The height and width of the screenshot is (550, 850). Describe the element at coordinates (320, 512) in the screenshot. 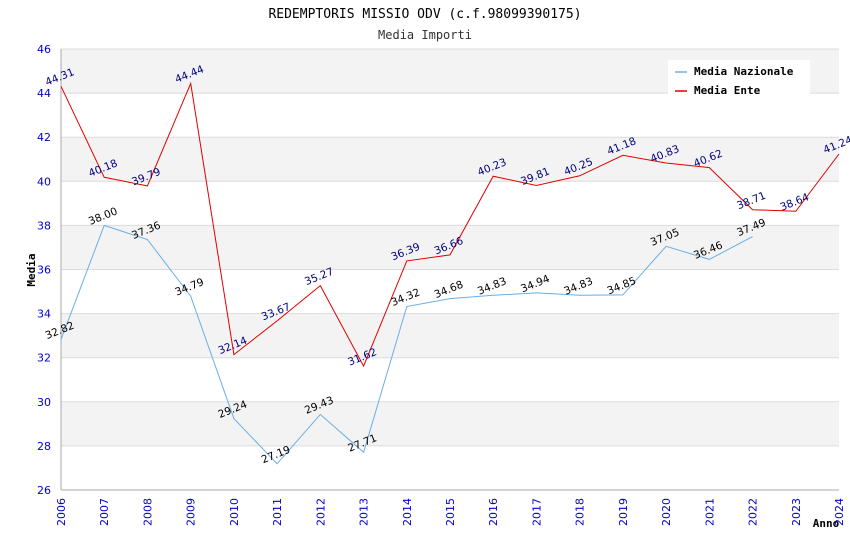

I see `x-tick-label: 2012` at that location.